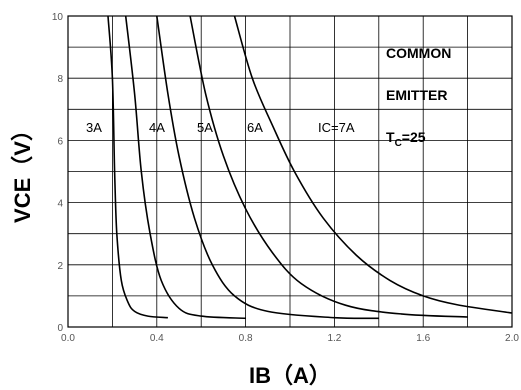  I want to click on y-tick-label: 6, so click(60, 141).